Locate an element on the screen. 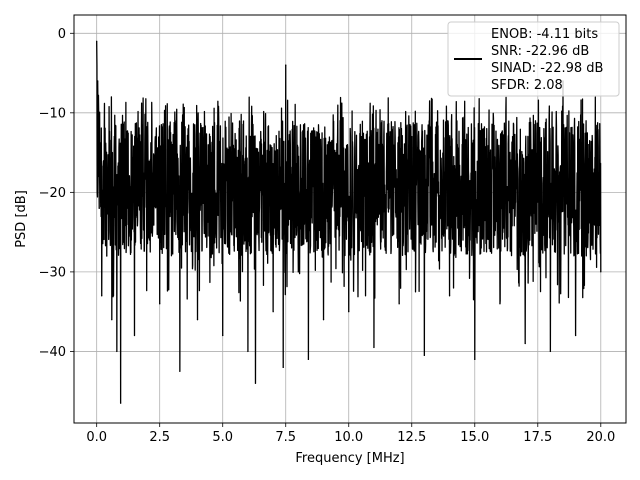  x-axis-ticks: 0.0 2.5 5.0 7.5 10.0 12.5 15.0 17.5 20.0 is located at coordinates (350, 434).